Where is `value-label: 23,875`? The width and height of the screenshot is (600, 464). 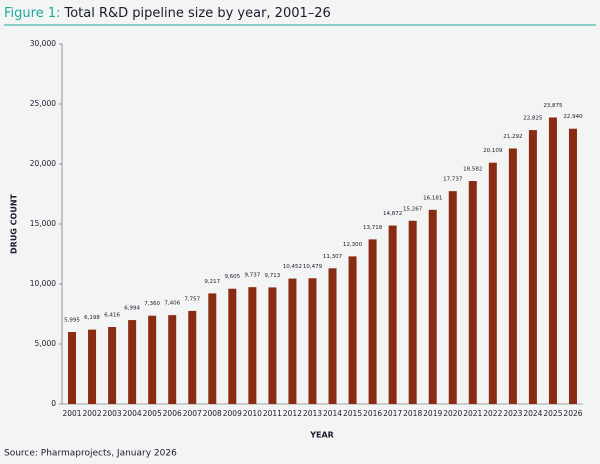 value-label: 23,875 is located at coordinates (553, 106).